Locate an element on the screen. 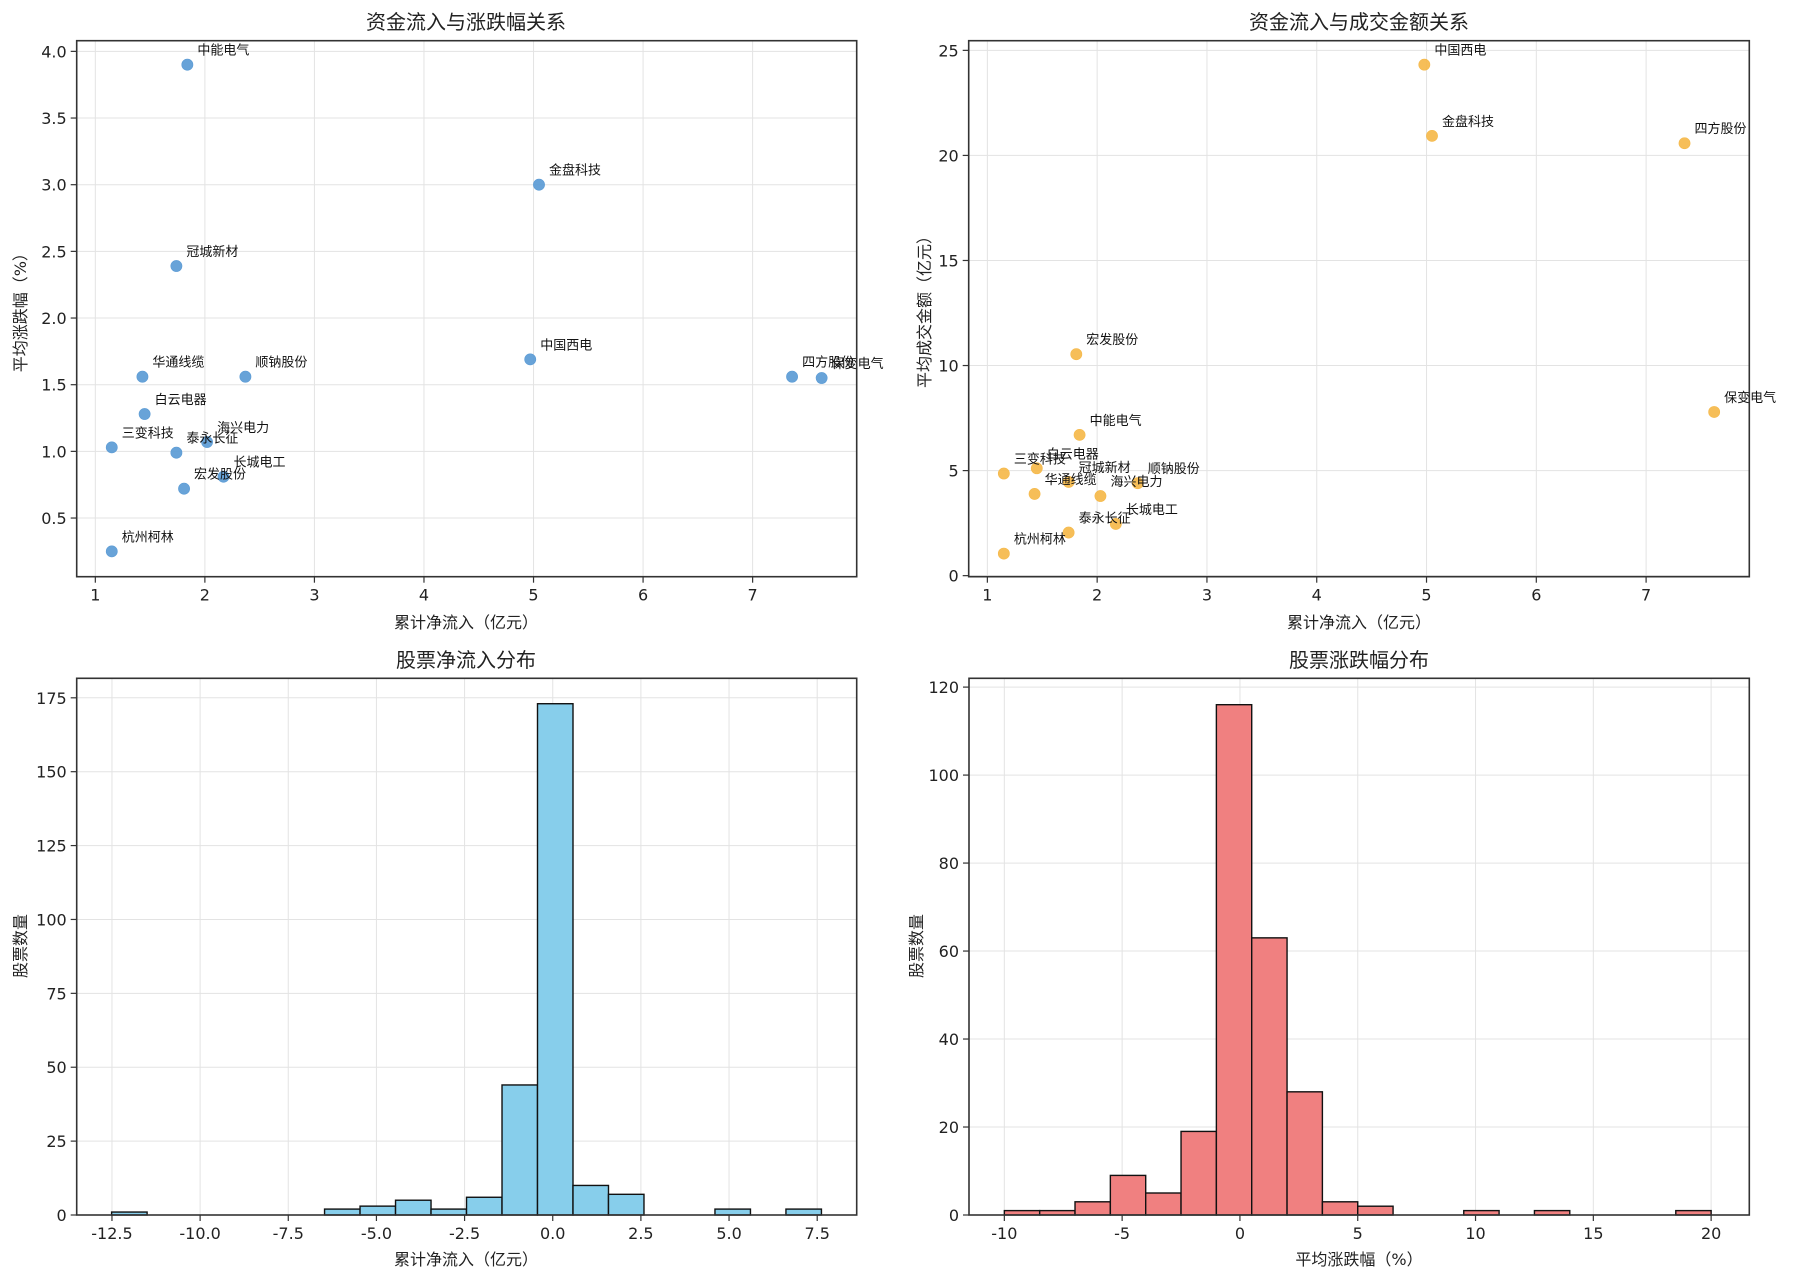 The width and height of the screenshot is (1793, 1280). x-tick-label: 7 is located at coordinates (753, 595).